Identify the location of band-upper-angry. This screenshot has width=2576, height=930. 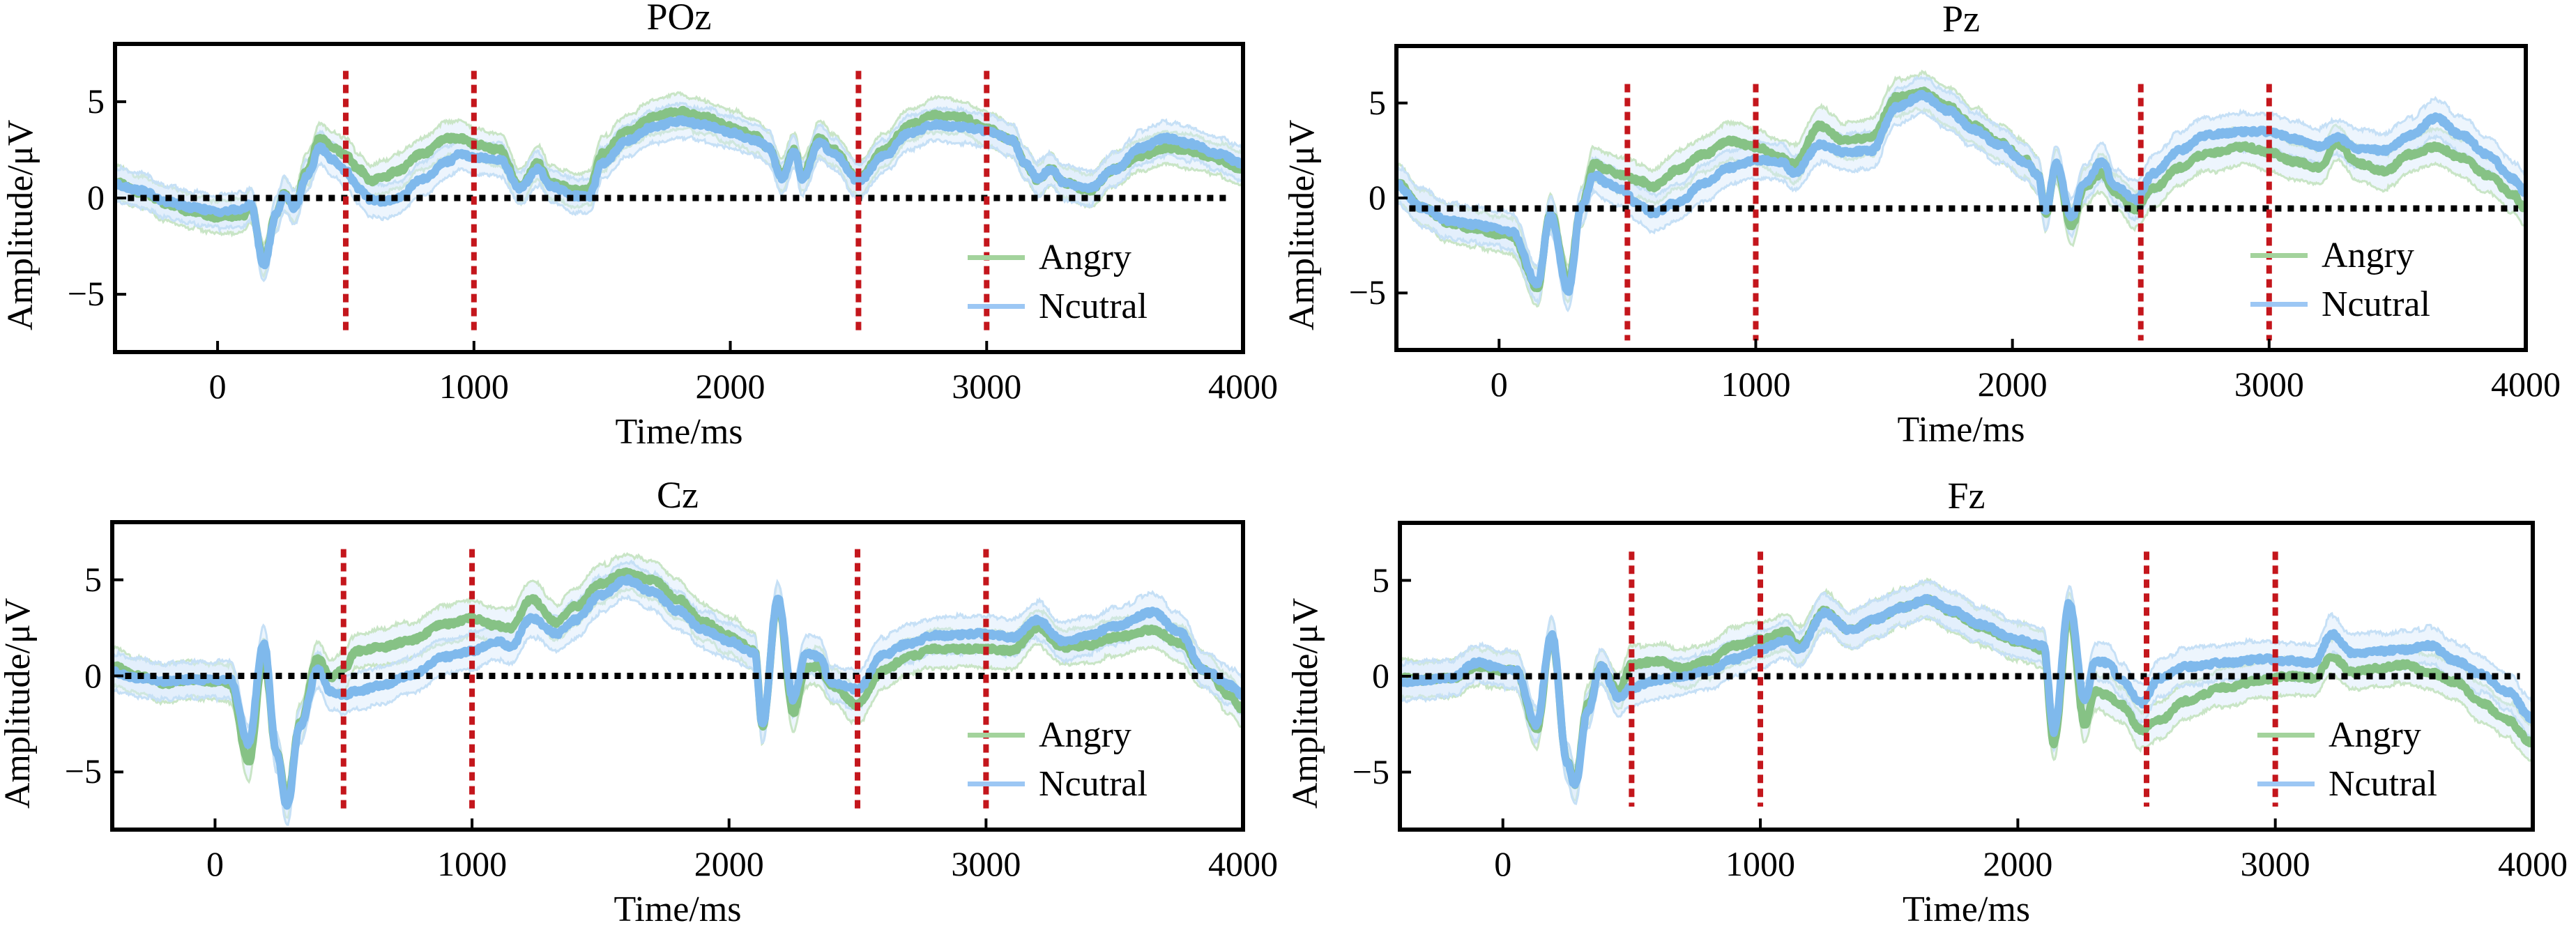
(678, 668).